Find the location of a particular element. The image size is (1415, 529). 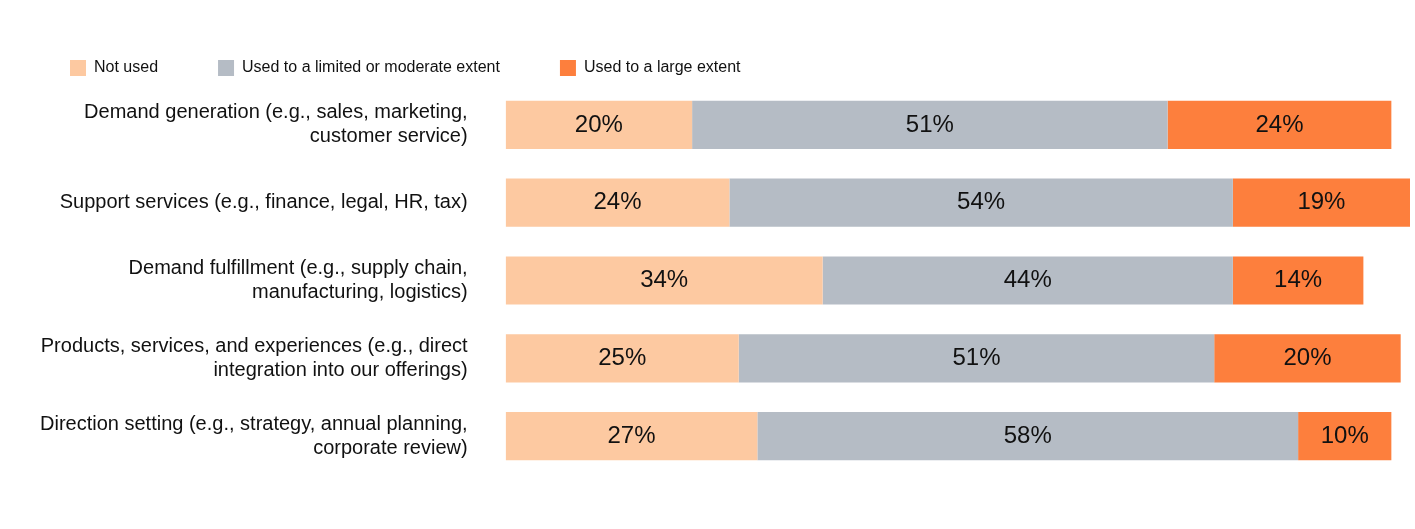

y-tick-label: Products, services, and experiences (e.g., direct integration into our offerings) is located at coordinates (254, 356).